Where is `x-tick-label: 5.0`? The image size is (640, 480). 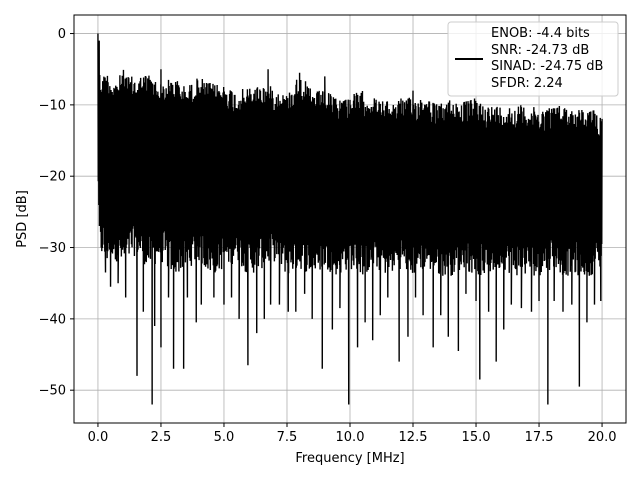 x-tick-label: 5.0 is located at coordinates (224, 437).